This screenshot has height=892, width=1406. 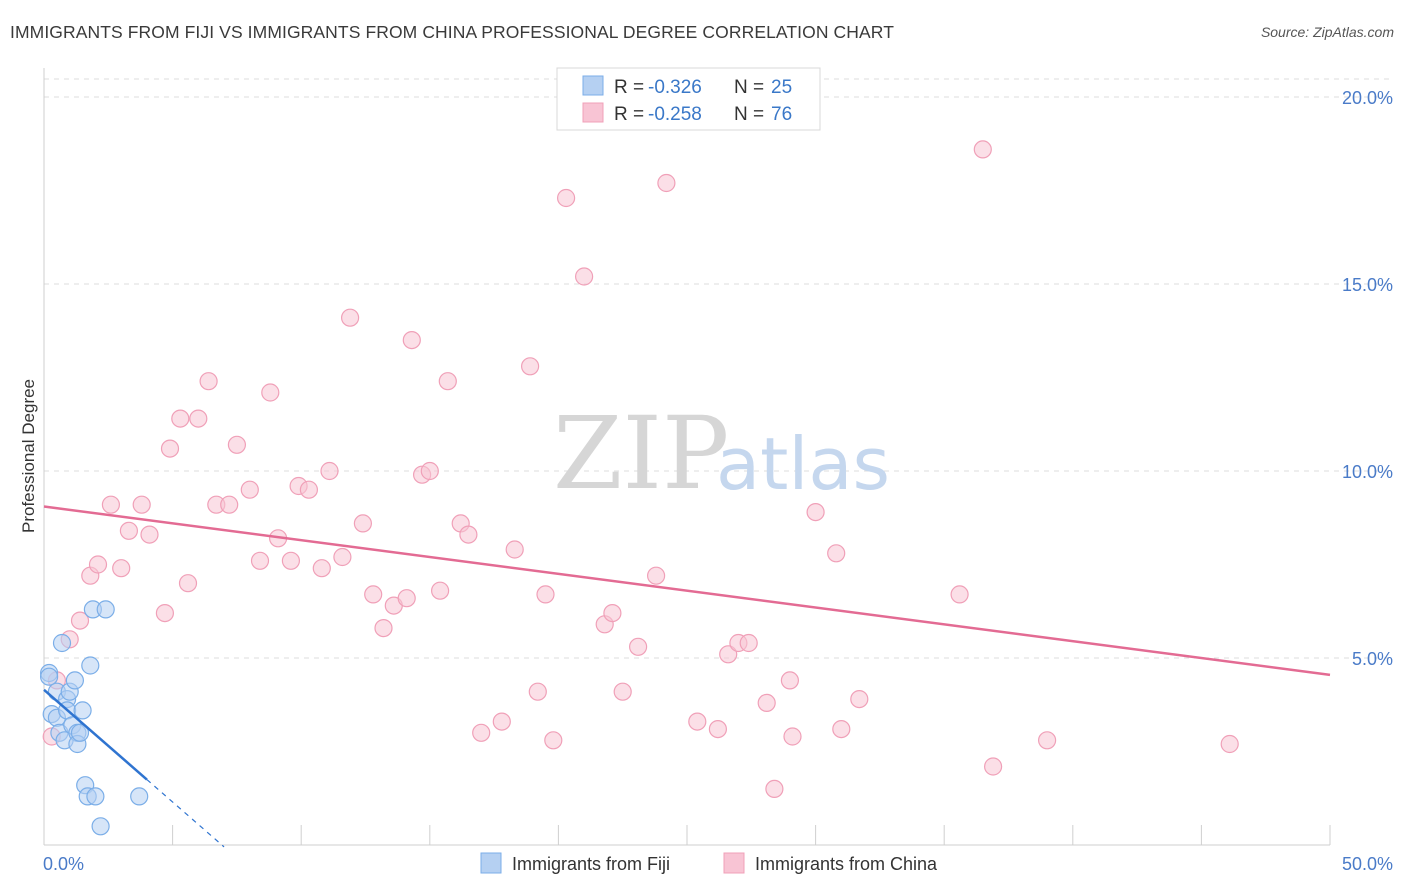 I want to click on legend-n-value-fiji: 25, so click(x=781, y=87).